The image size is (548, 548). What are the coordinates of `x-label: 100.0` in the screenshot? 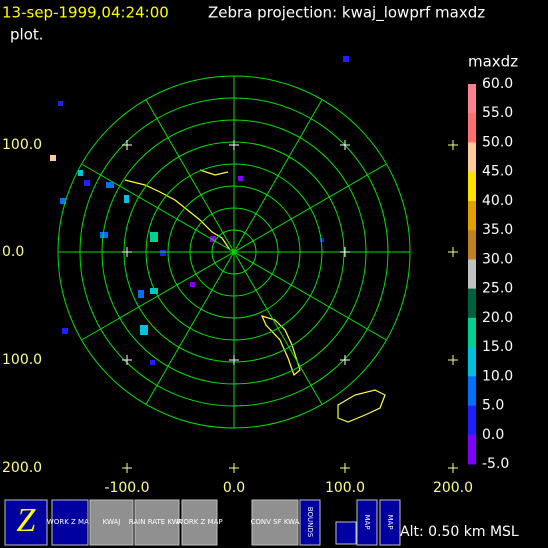 It's located at (345, 488).